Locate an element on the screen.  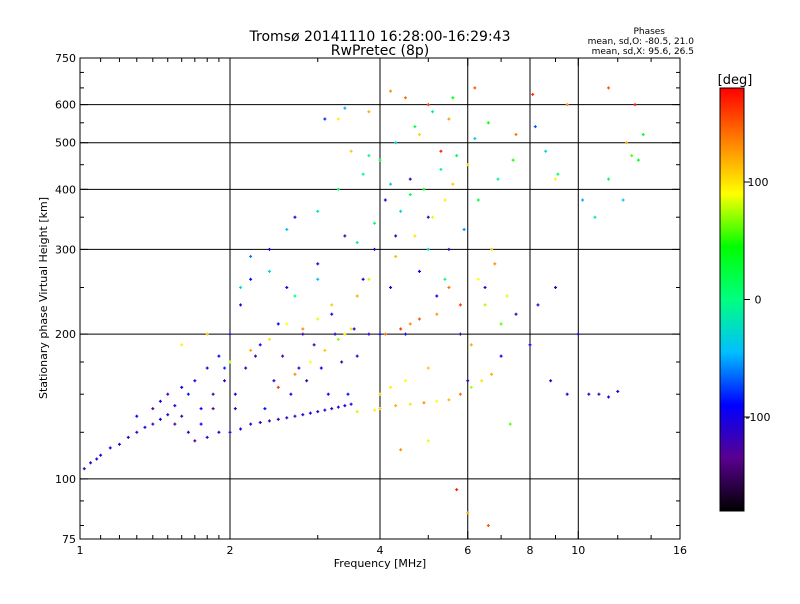
stats-header: Phases is located at coordinates (649, 32).